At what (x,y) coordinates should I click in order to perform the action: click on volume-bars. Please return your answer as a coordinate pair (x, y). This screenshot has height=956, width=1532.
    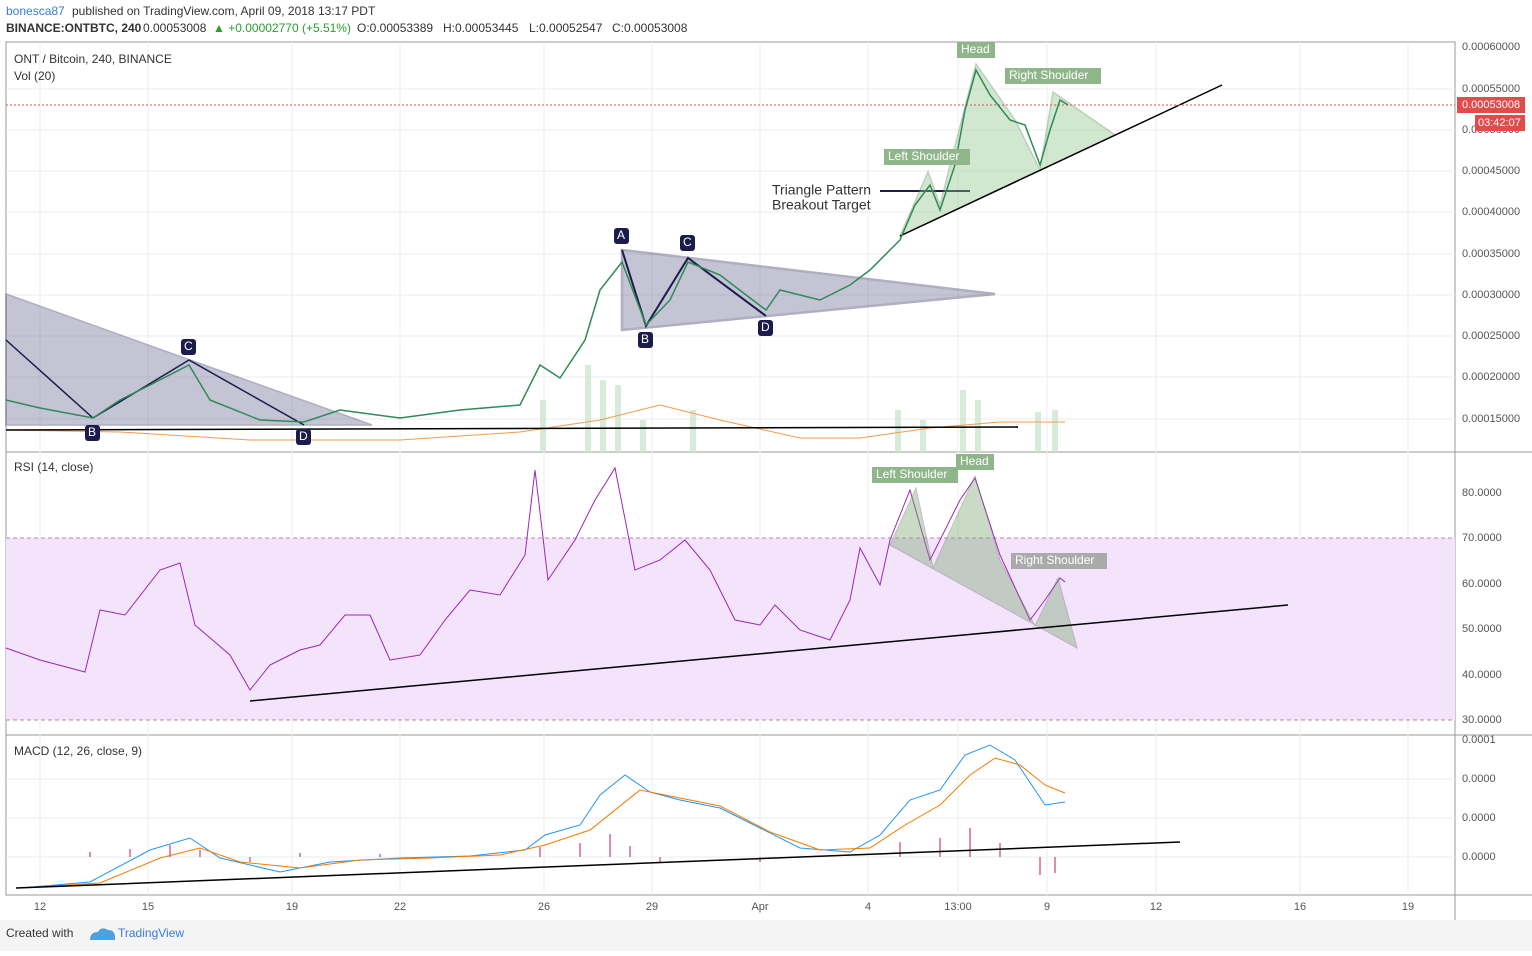
    Looking at the image, I should click on (799, 408).